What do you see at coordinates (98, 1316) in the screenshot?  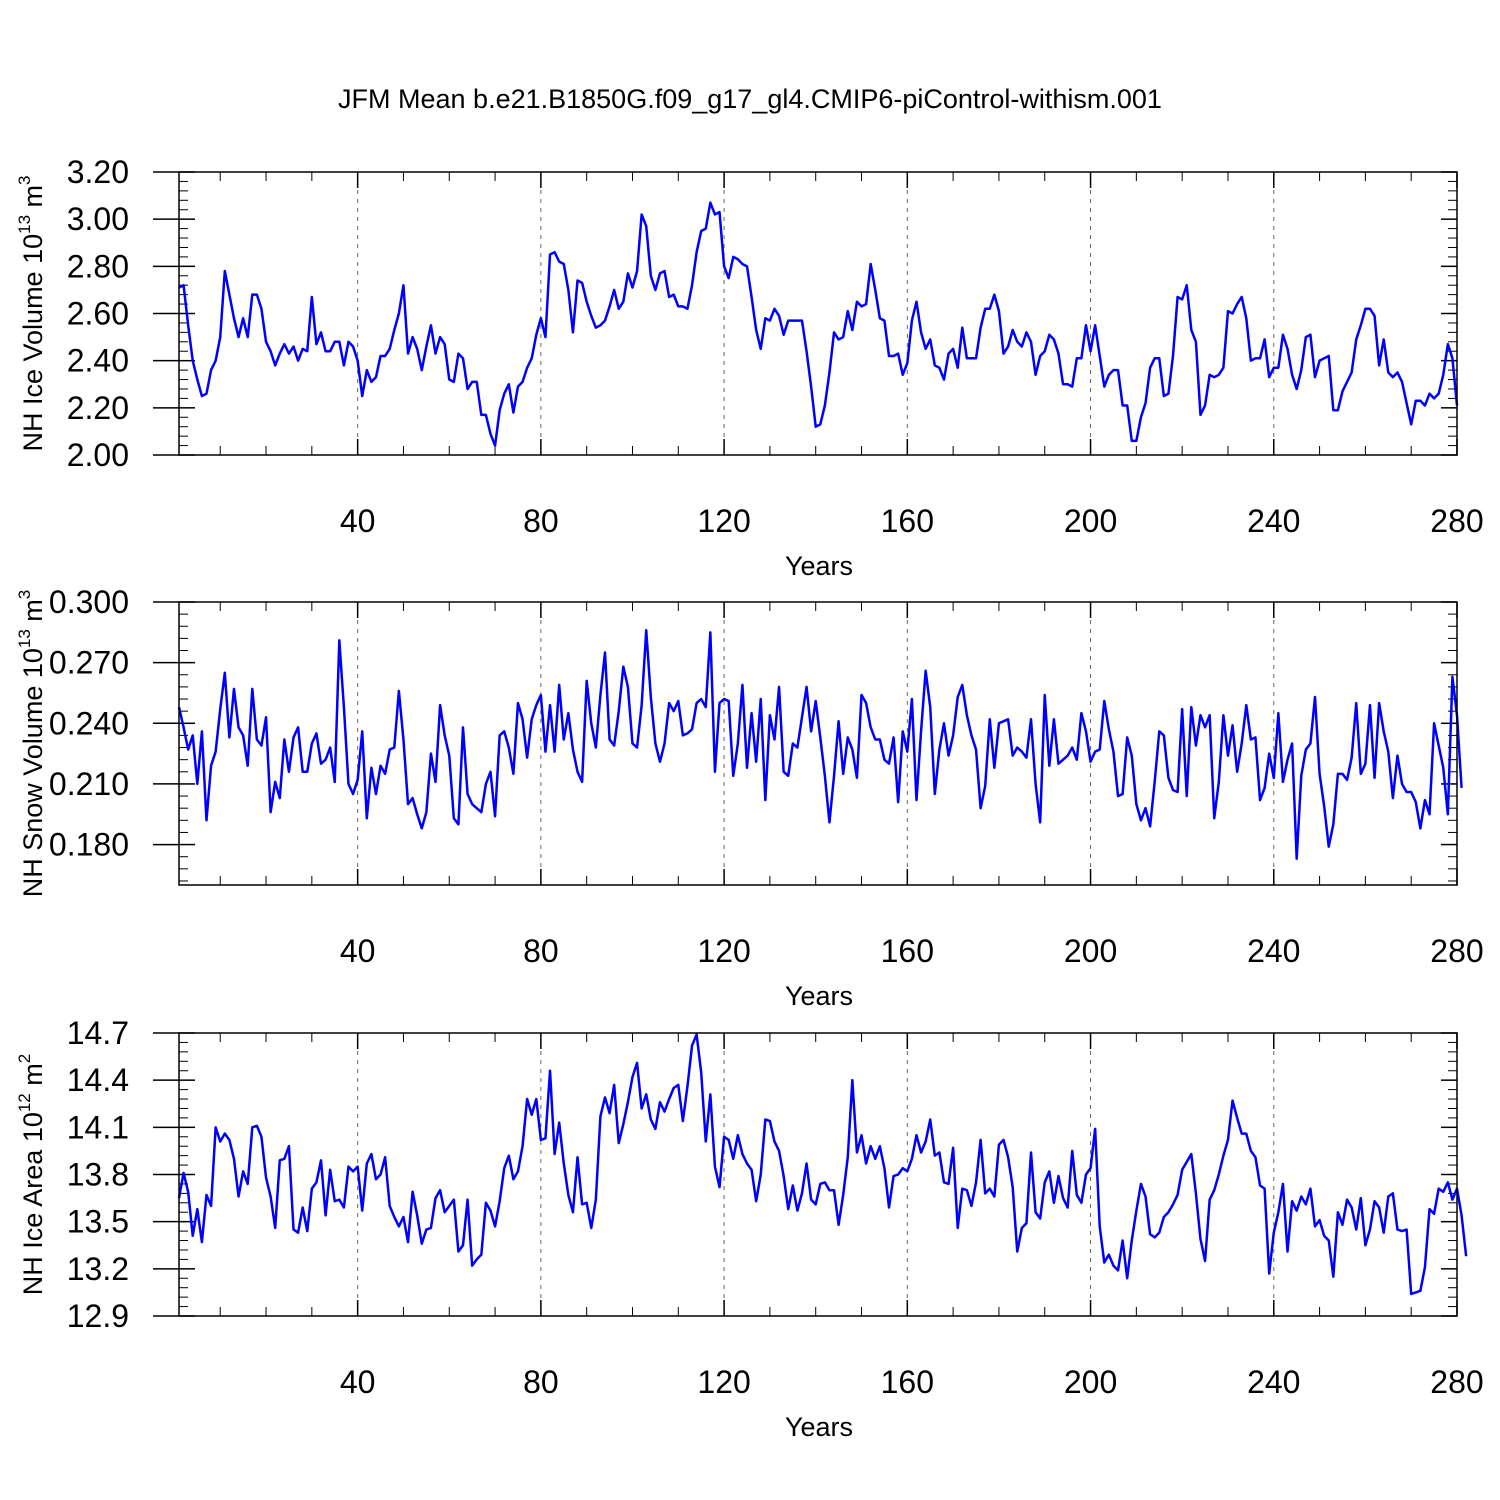 I see `y-tick-label: 12.9` at bounding box center [98, 1316].